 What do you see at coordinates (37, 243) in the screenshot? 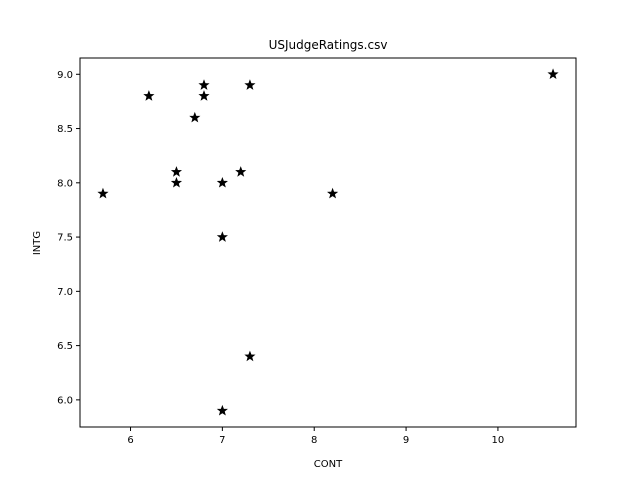
I see `y-axis-label: INTG` at bounding box center [37, 243].